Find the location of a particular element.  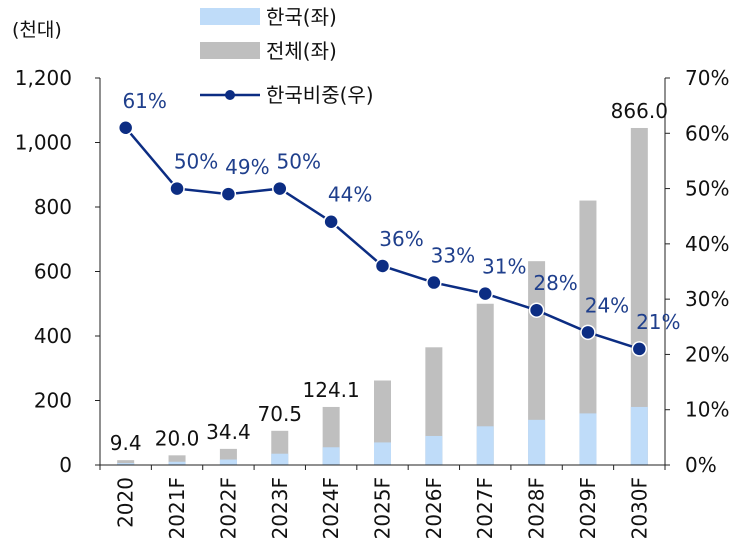

share-point-2027F is located at coordinates (485, 293).